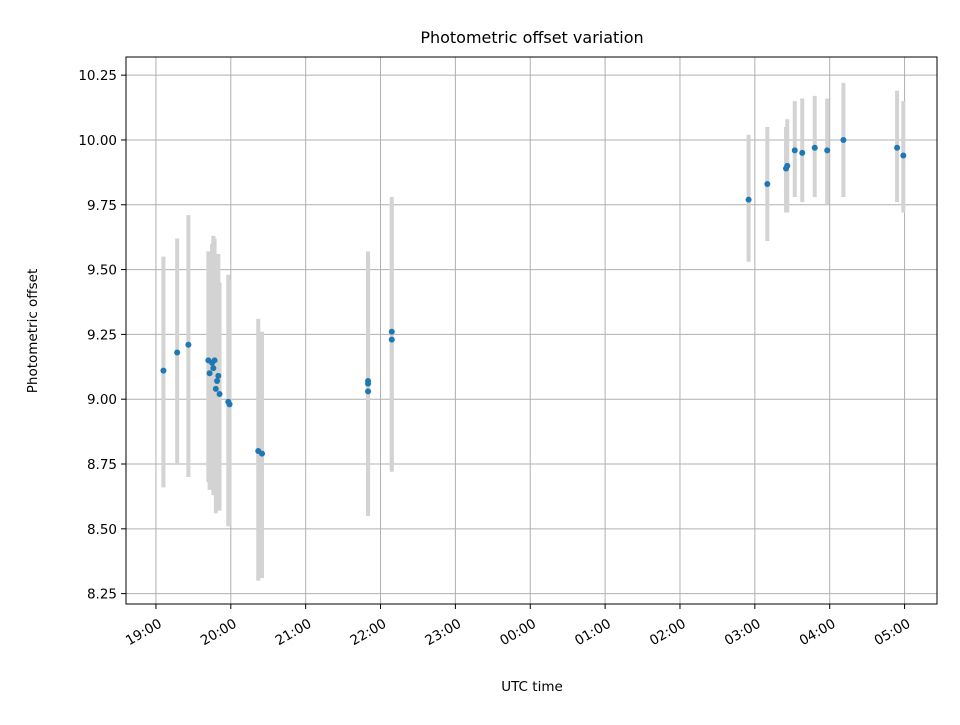 The image size is (960, 725). Describe the element at coordinates (531, 37) in the screenshot. I see `chart-title: Photometric offset variation` at that location.